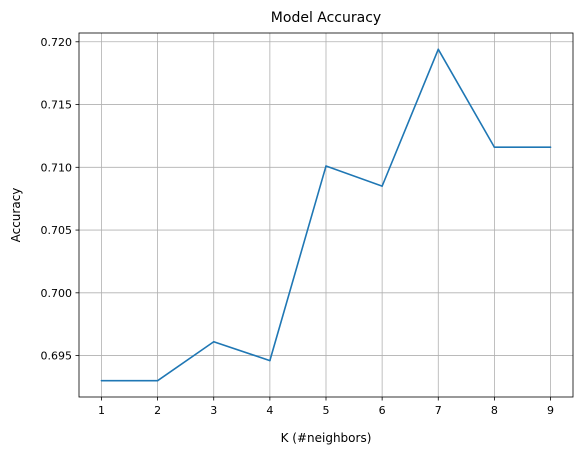 This screenshot has height=455, width=584. I want to click on y-tick-label: 0.720, so click(57, 42).